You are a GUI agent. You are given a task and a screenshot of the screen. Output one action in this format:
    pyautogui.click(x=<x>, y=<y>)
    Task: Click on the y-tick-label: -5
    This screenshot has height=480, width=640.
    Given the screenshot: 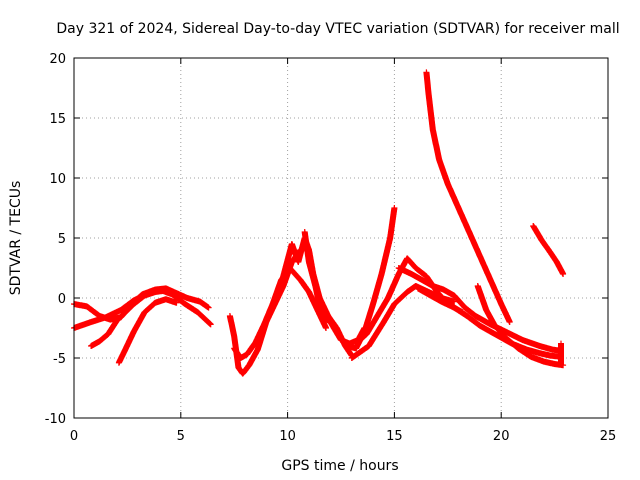 What is the action you would take?
    pyautogui.click(x=59, y=359)
    